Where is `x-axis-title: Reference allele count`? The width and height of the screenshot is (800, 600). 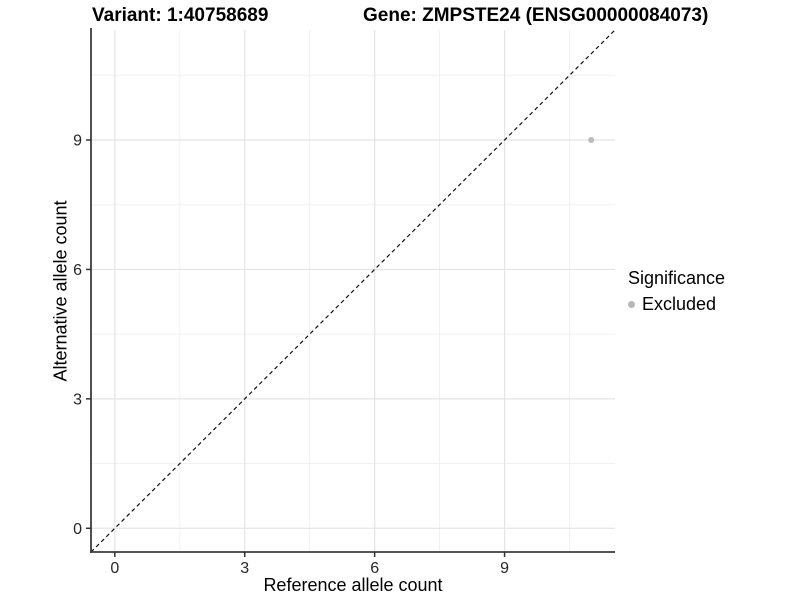 x-axis-title: Reference allele count is located at coordinates (353, 585).